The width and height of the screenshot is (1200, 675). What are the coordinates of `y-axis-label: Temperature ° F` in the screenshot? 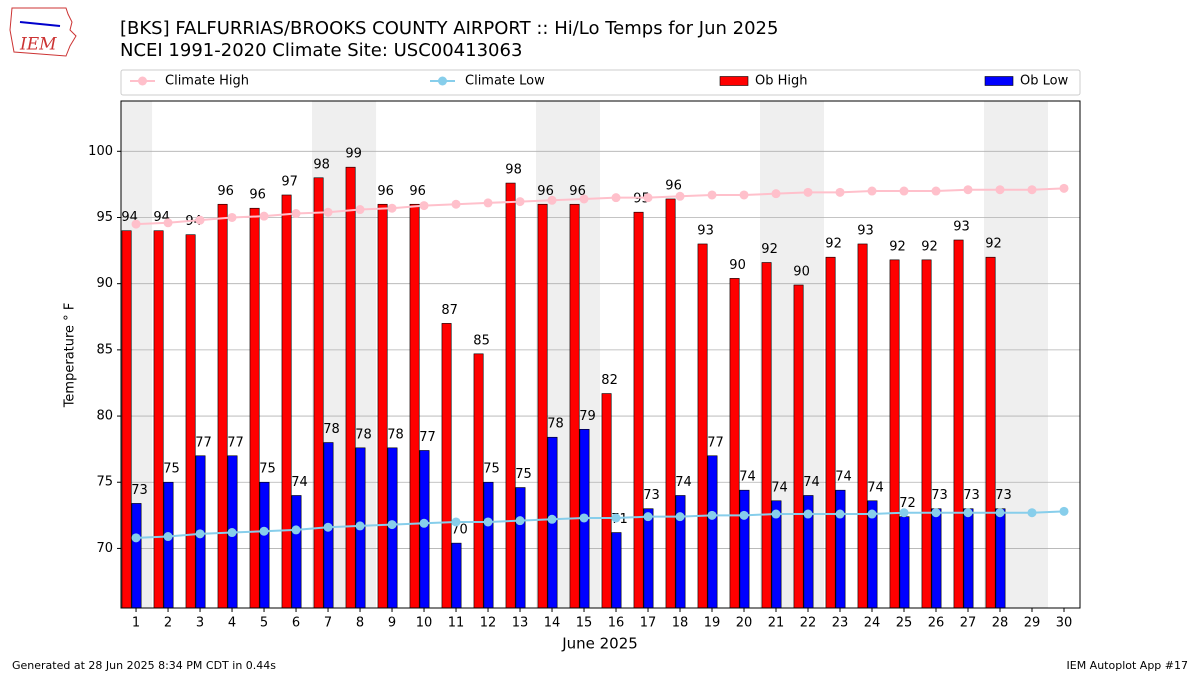 It's located at (70, 356).